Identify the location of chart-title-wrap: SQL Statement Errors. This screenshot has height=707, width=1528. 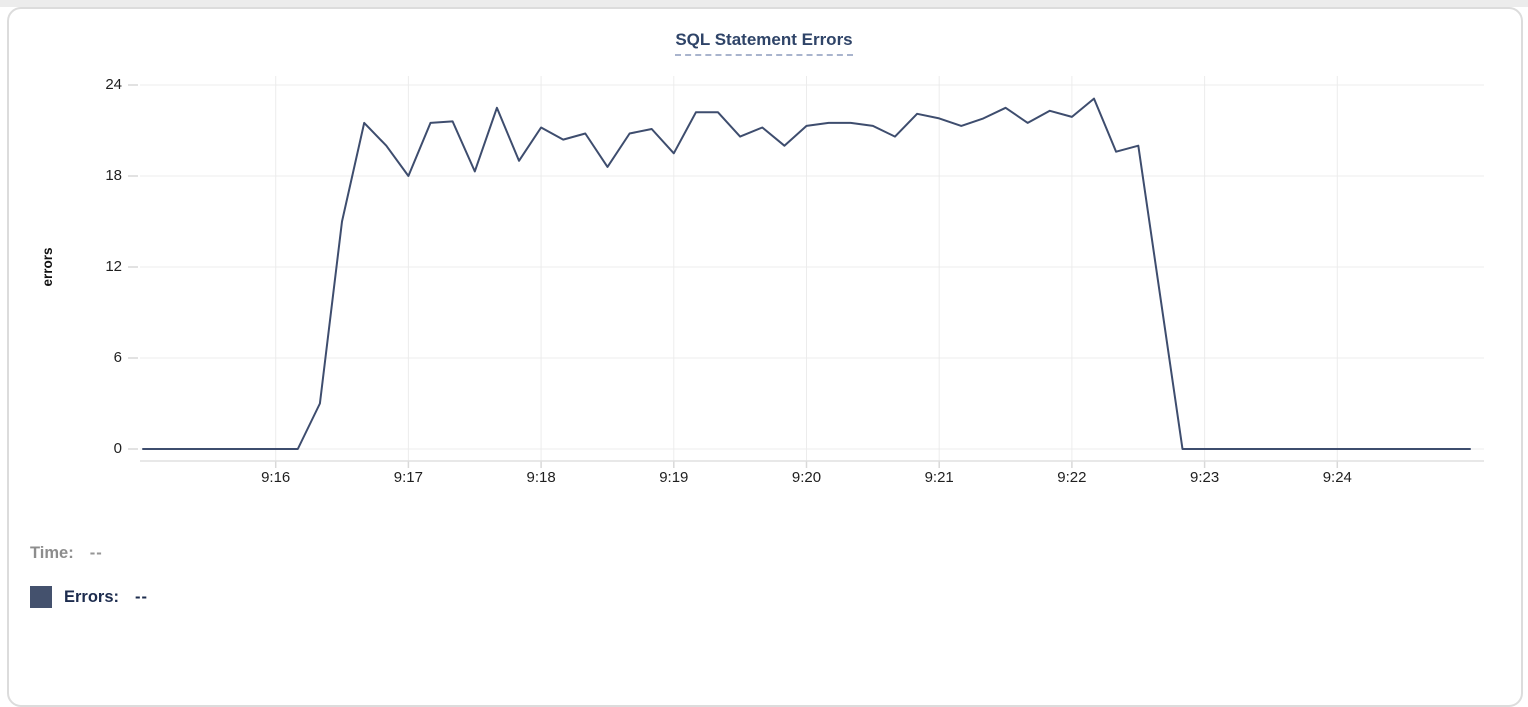
(764, 43).